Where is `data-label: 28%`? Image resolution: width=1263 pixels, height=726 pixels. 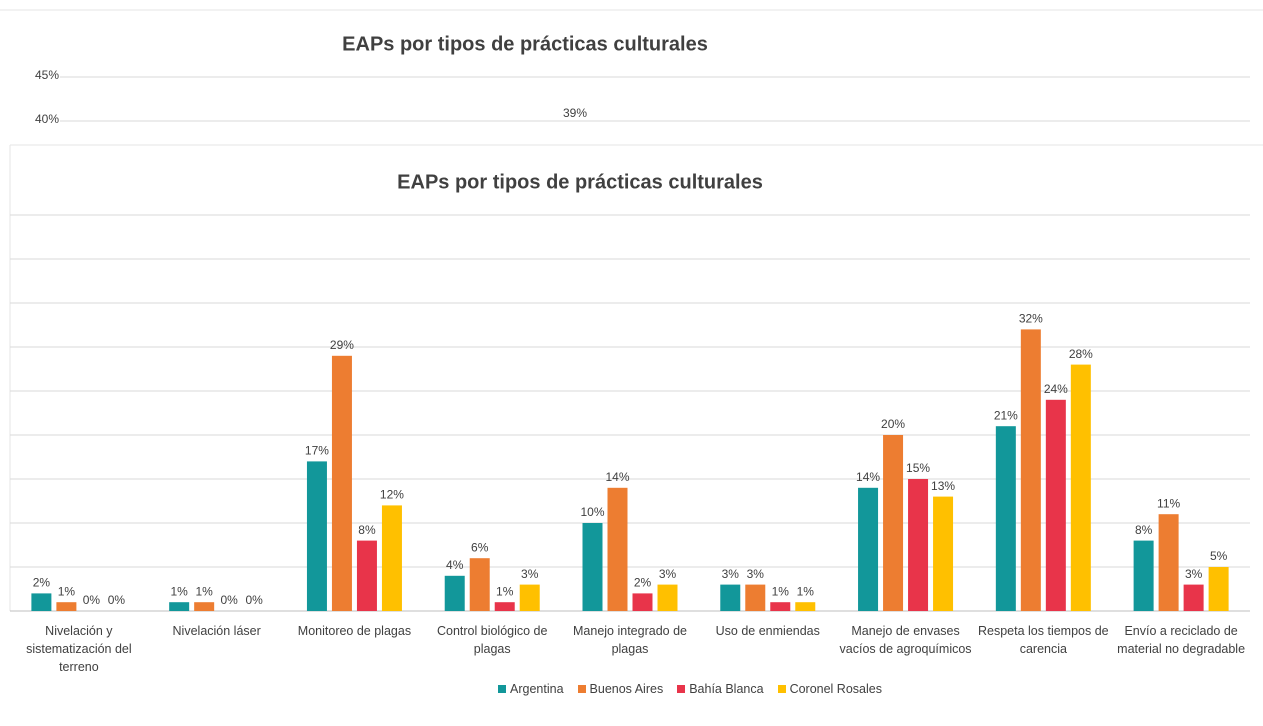 data-label: 28% is located at coordinates (1081, 354).